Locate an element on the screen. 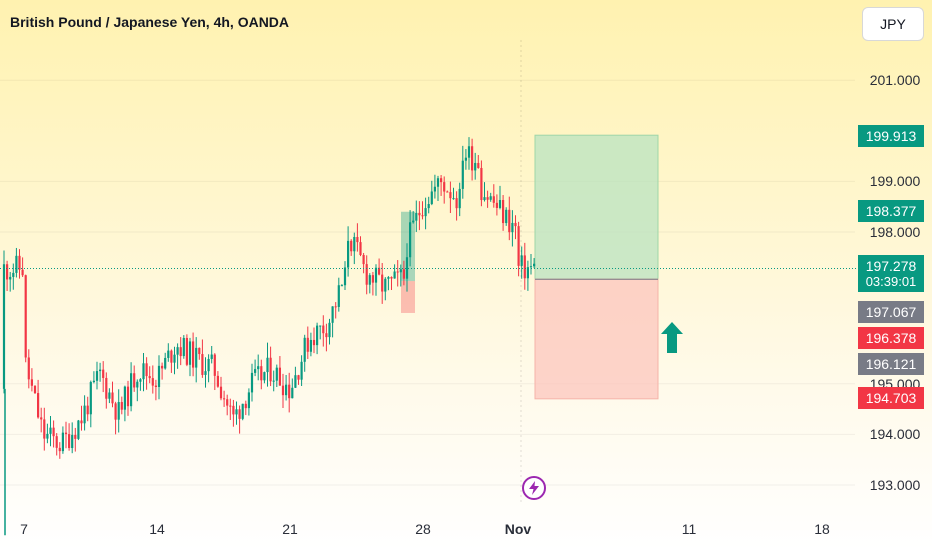 The height and width of the screenshot is (550, 932). mini-stop-zone is located at coordinates (408, 297).